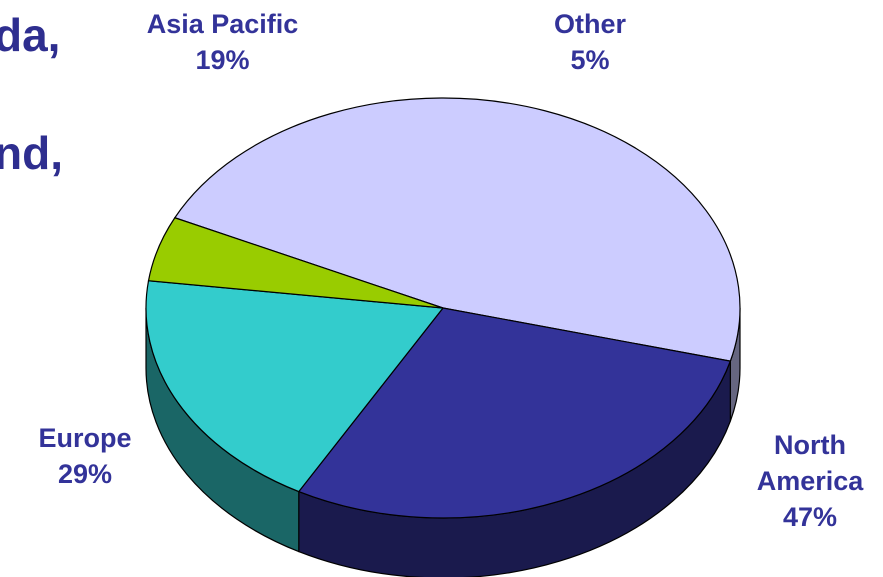  What do you see at coordinates (85, 474) in the screenshot?
I see `slice-percent: 29%` at bounding box center [85, 474].